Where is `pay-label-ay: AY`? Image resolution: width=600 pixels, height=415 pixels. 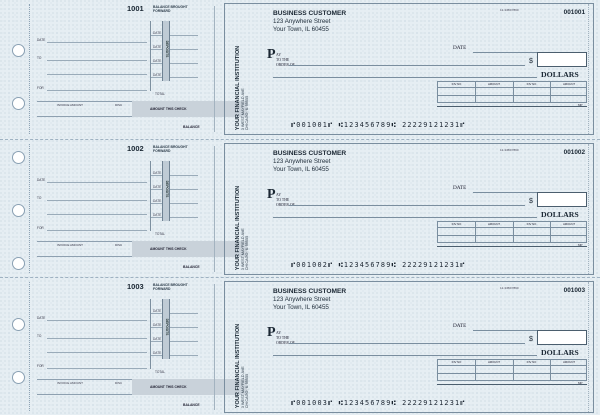 pay-label-ay: AY is located at coordinates (279, 195).